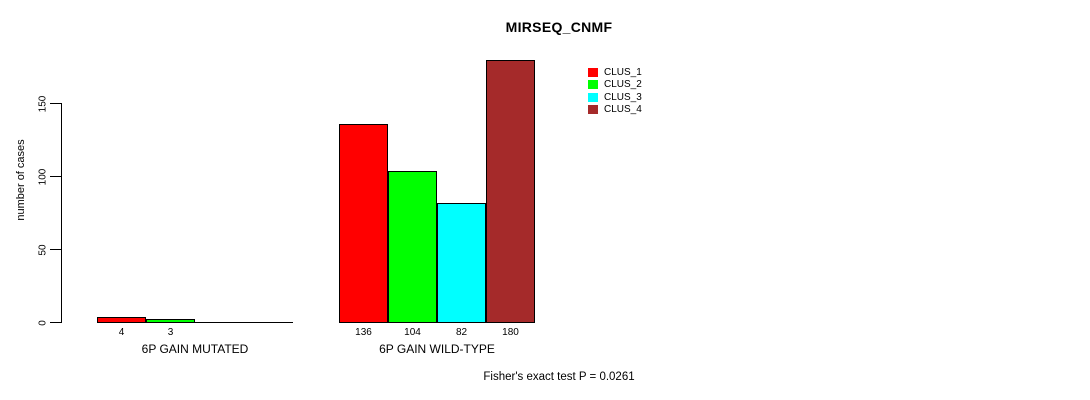 Image resolution: width=1090 pixels, height=400 pixels. I want to click on legend-item: CLUS_4, so click(615, 110).